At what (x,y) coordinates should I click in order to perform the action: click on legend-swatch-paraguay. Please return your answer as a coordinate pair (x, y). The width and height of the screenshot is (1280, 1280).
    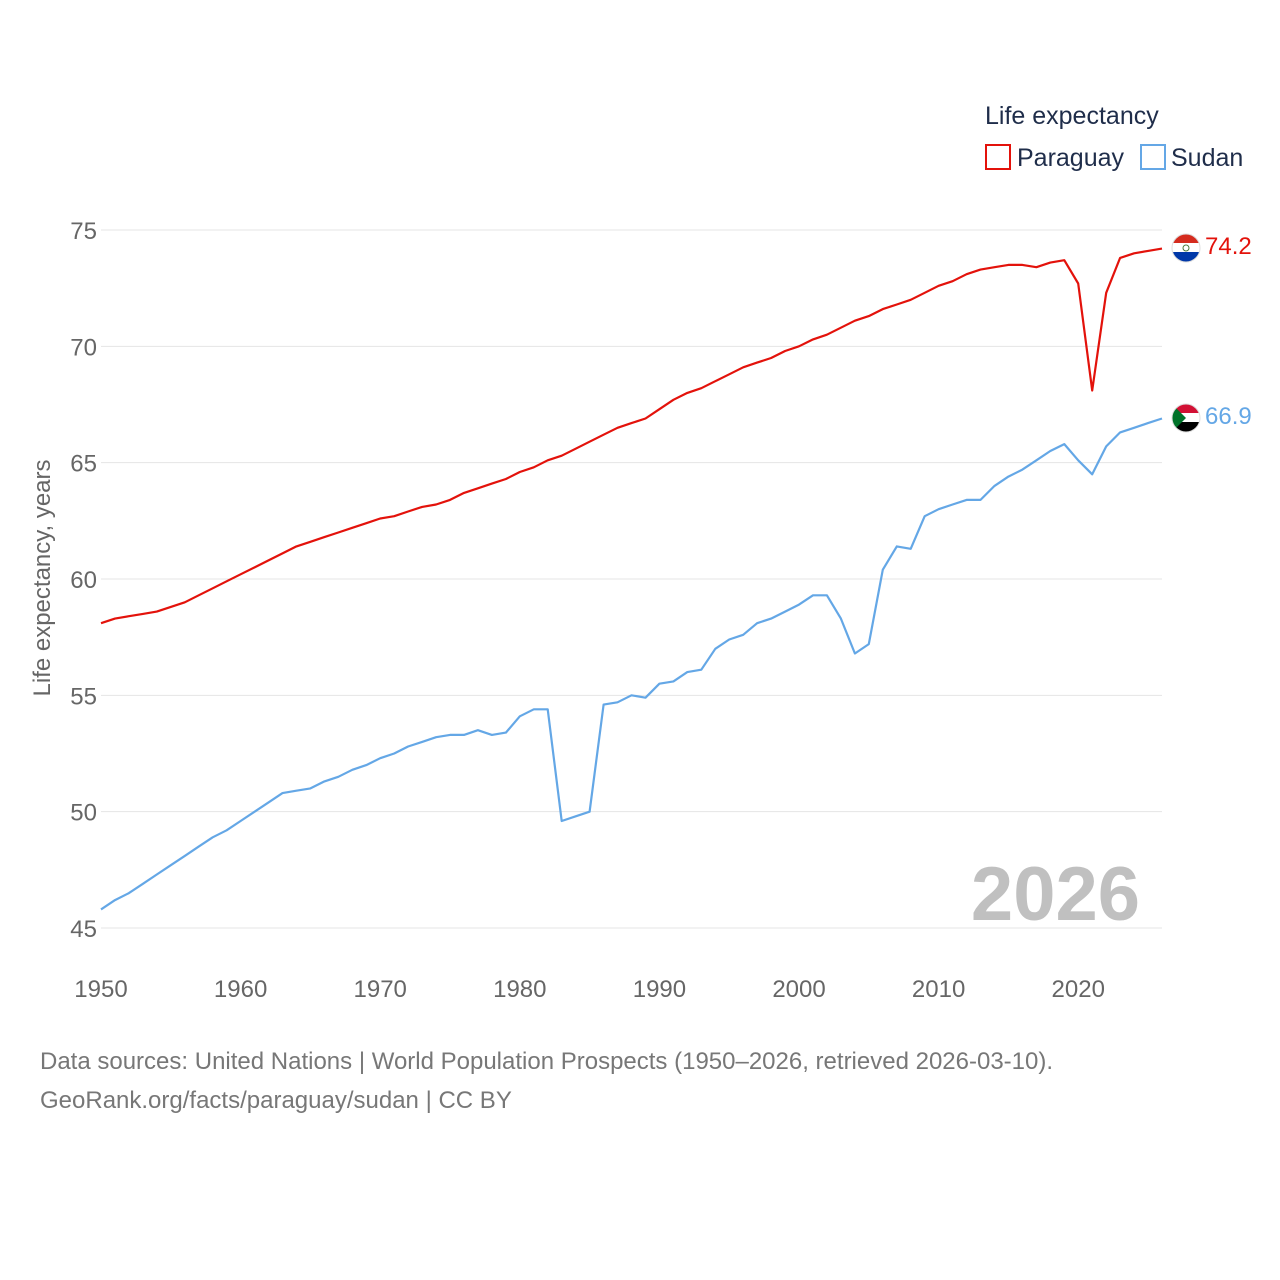
    Looking at the image, I should click on (998, 157).